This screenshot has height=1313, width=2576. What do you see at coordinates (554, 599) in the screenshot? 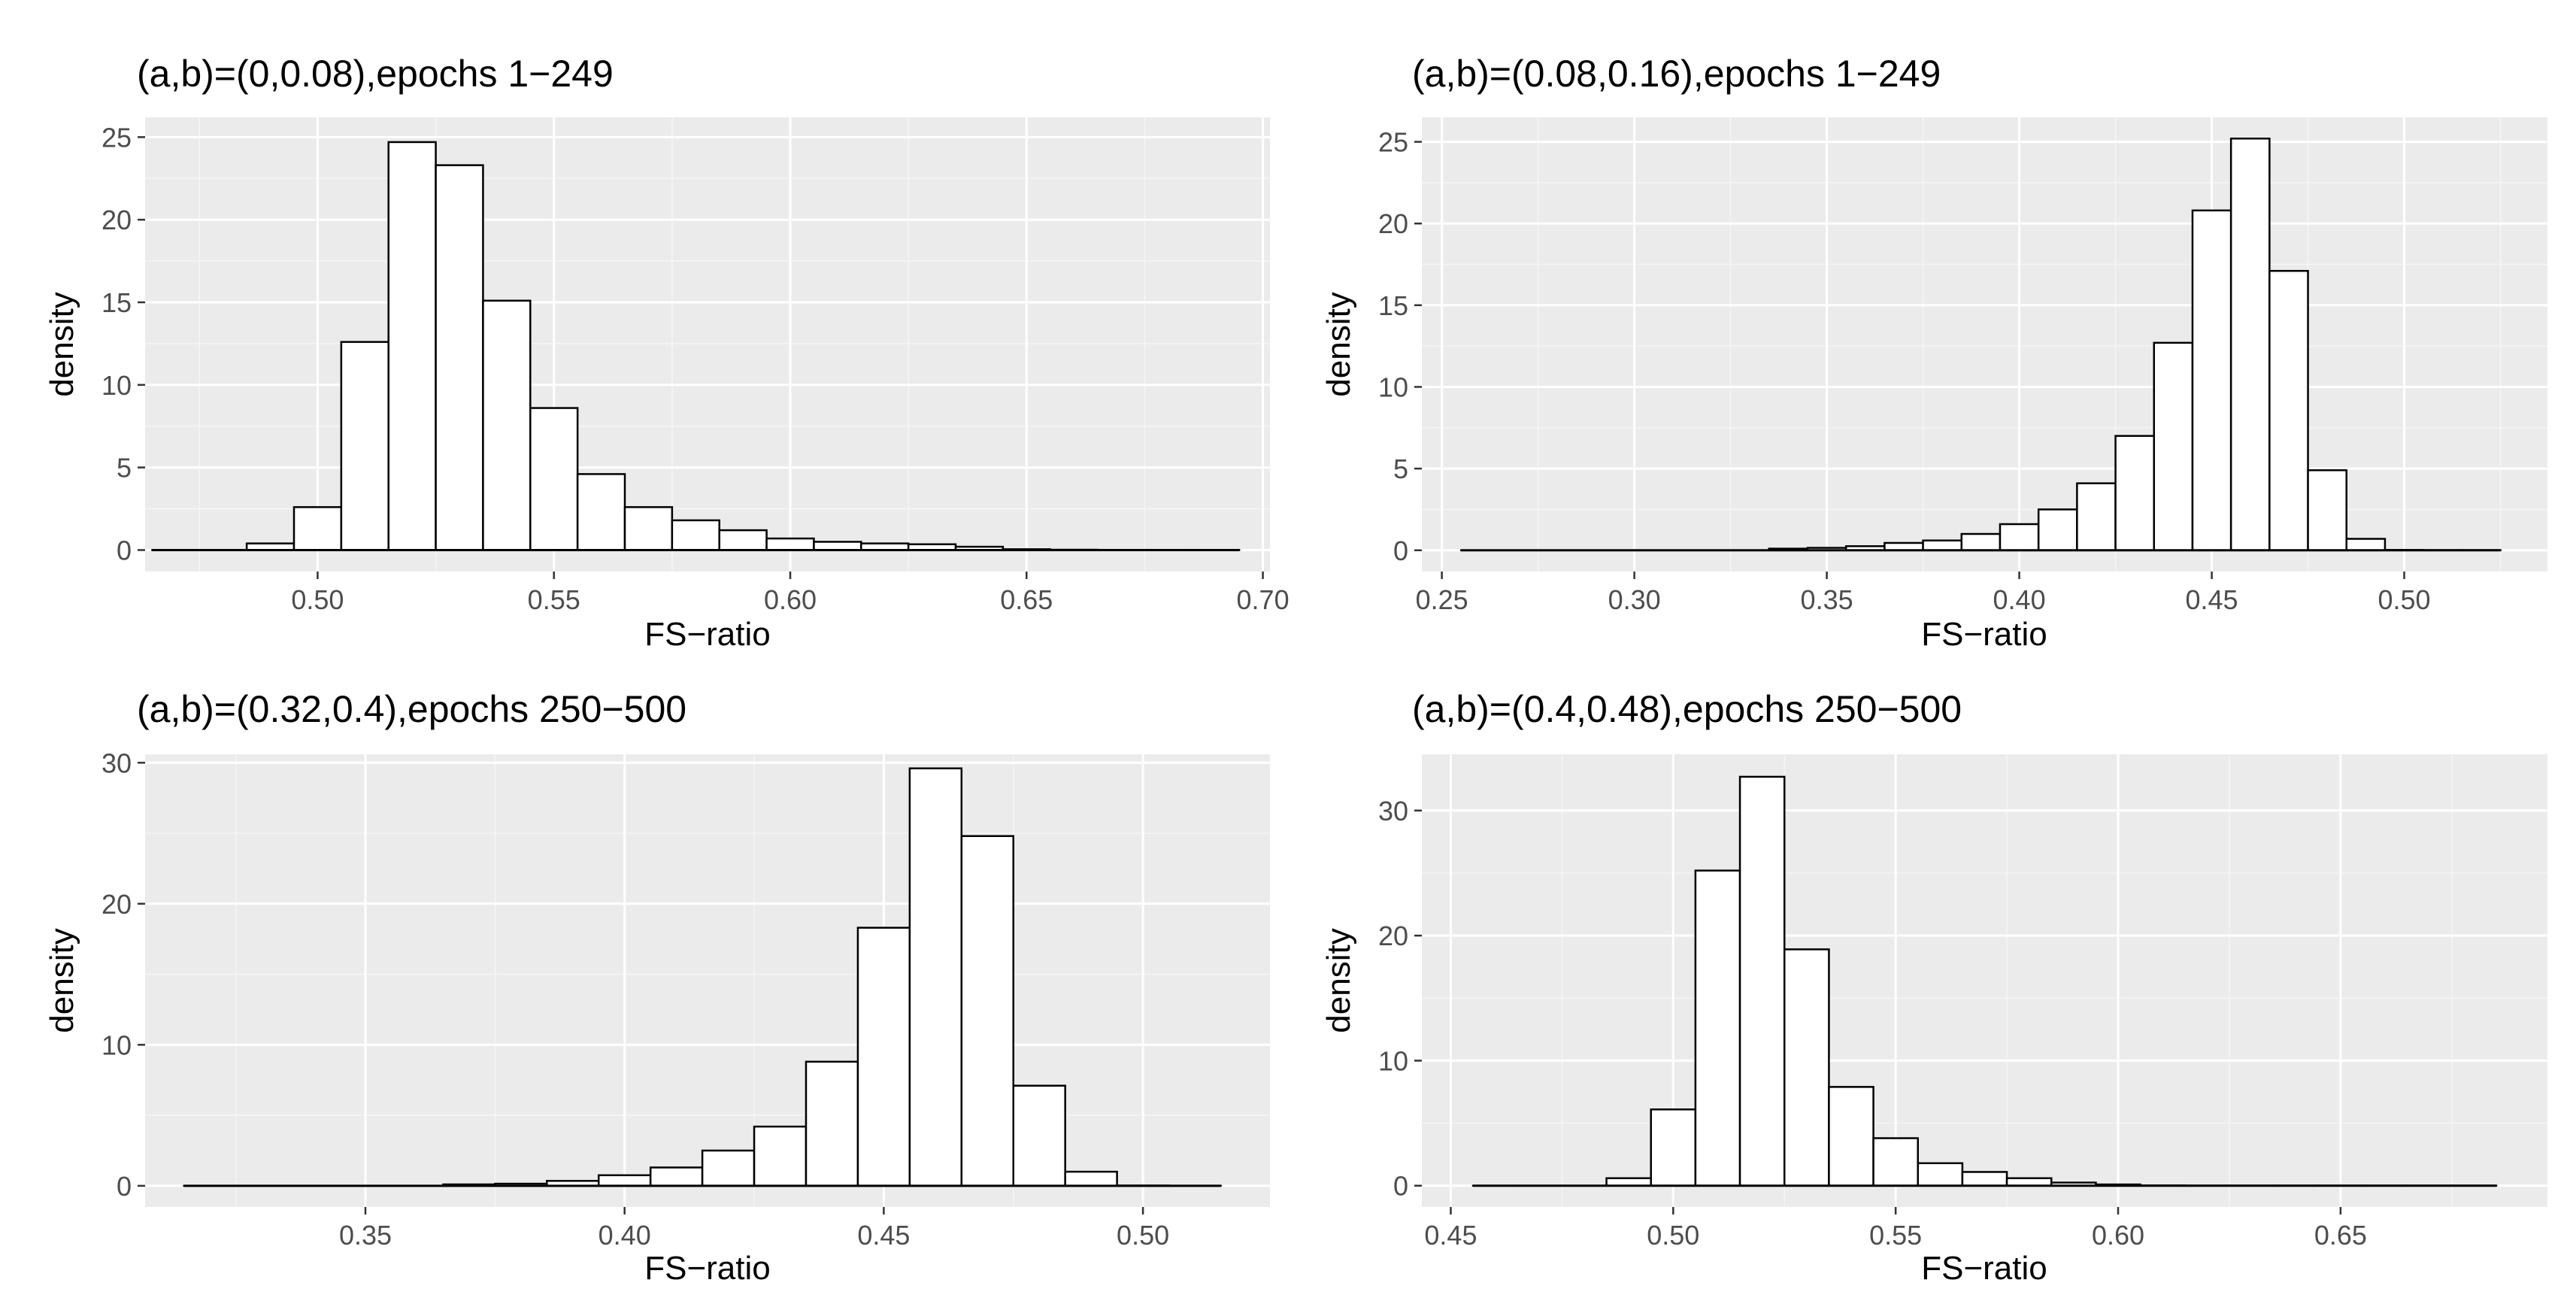
I see `panel-1-x-tick-label: 0.55` at bounding box center [554, 599].